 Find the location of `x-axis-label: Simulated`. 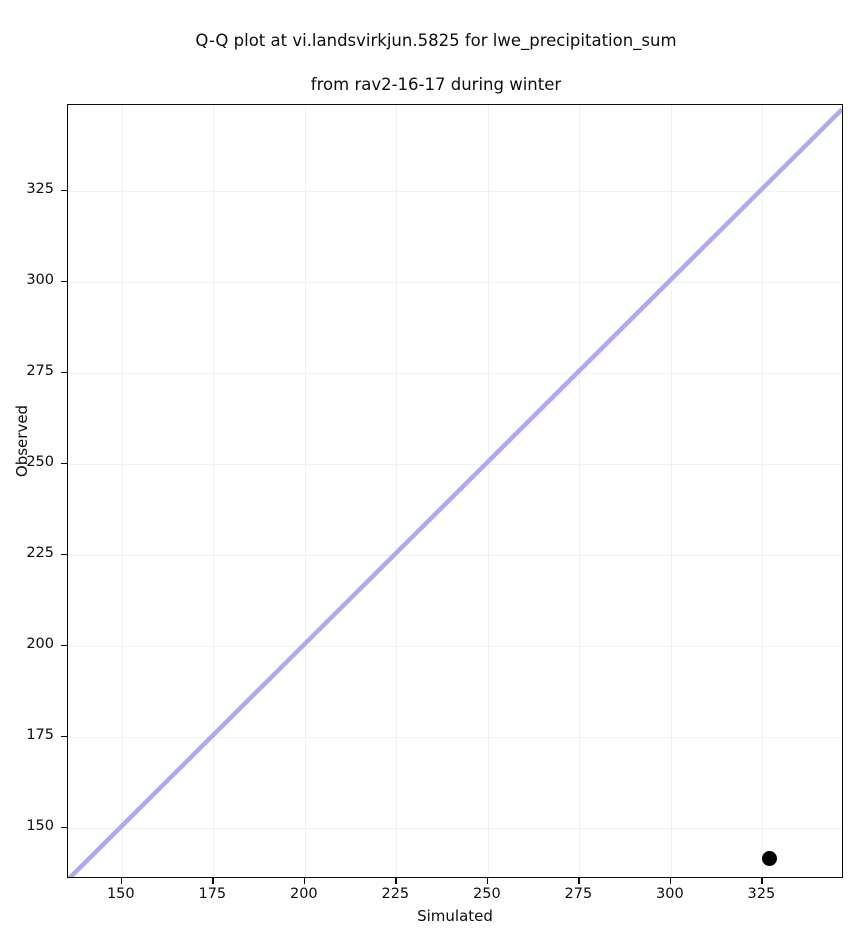

x-axis-label: Simulated is located at coordinates (455, 916).